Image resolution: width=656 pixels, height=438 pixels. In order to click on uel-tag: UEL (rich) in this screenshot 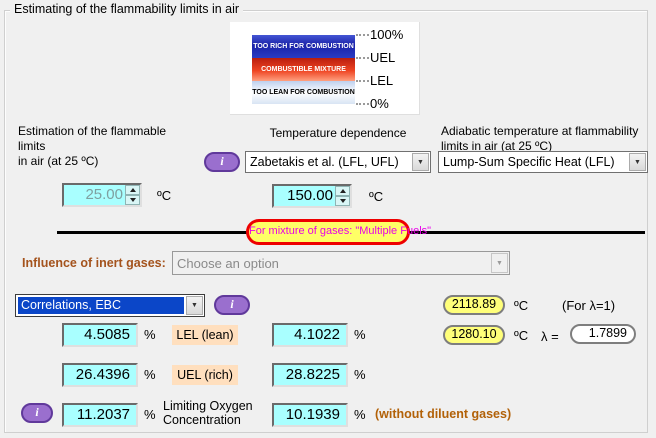, I will do `click(205, 375)`.